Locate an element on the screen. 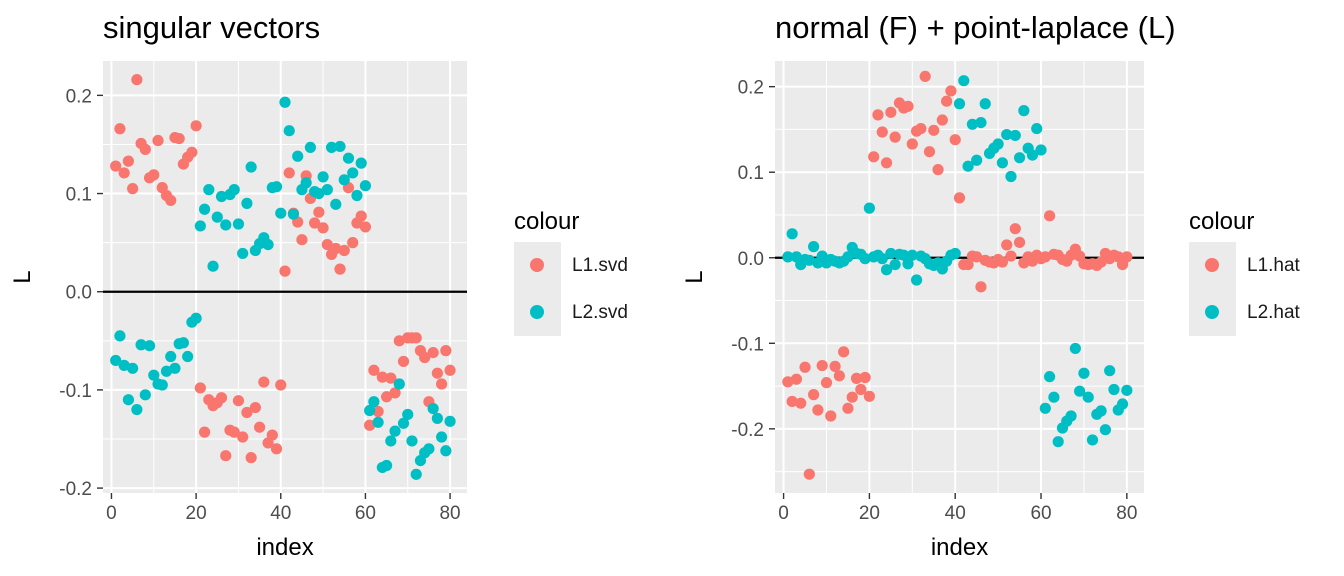  legend-key is located at coordinates (537, 265).